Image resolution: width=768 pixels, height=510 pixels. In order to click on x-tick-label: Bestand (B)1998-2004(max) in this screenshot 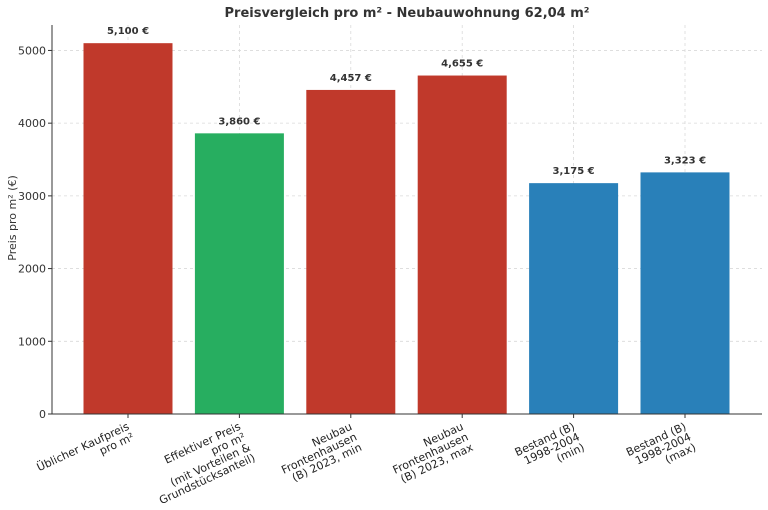, I will do `click(661, 450)`.